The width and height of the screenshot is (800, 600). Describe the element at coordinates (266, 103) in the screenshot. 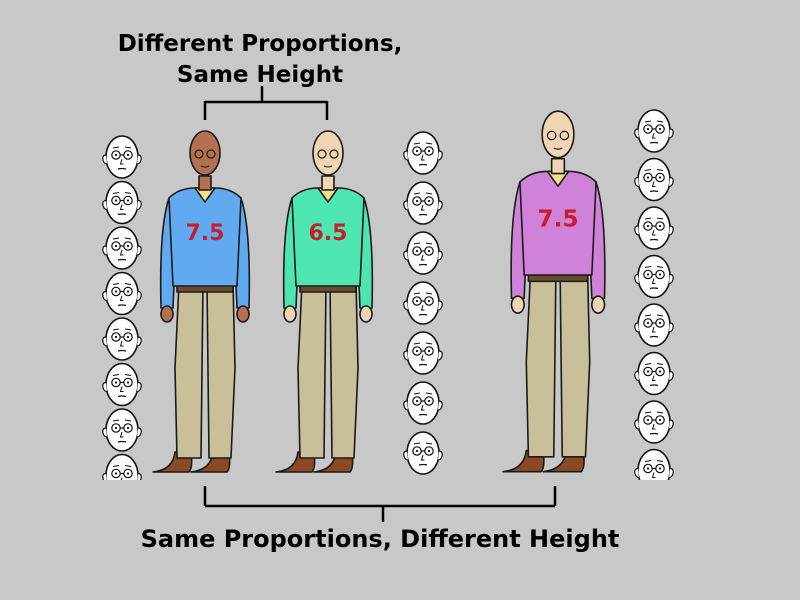

I see `top-bracket` at that location.